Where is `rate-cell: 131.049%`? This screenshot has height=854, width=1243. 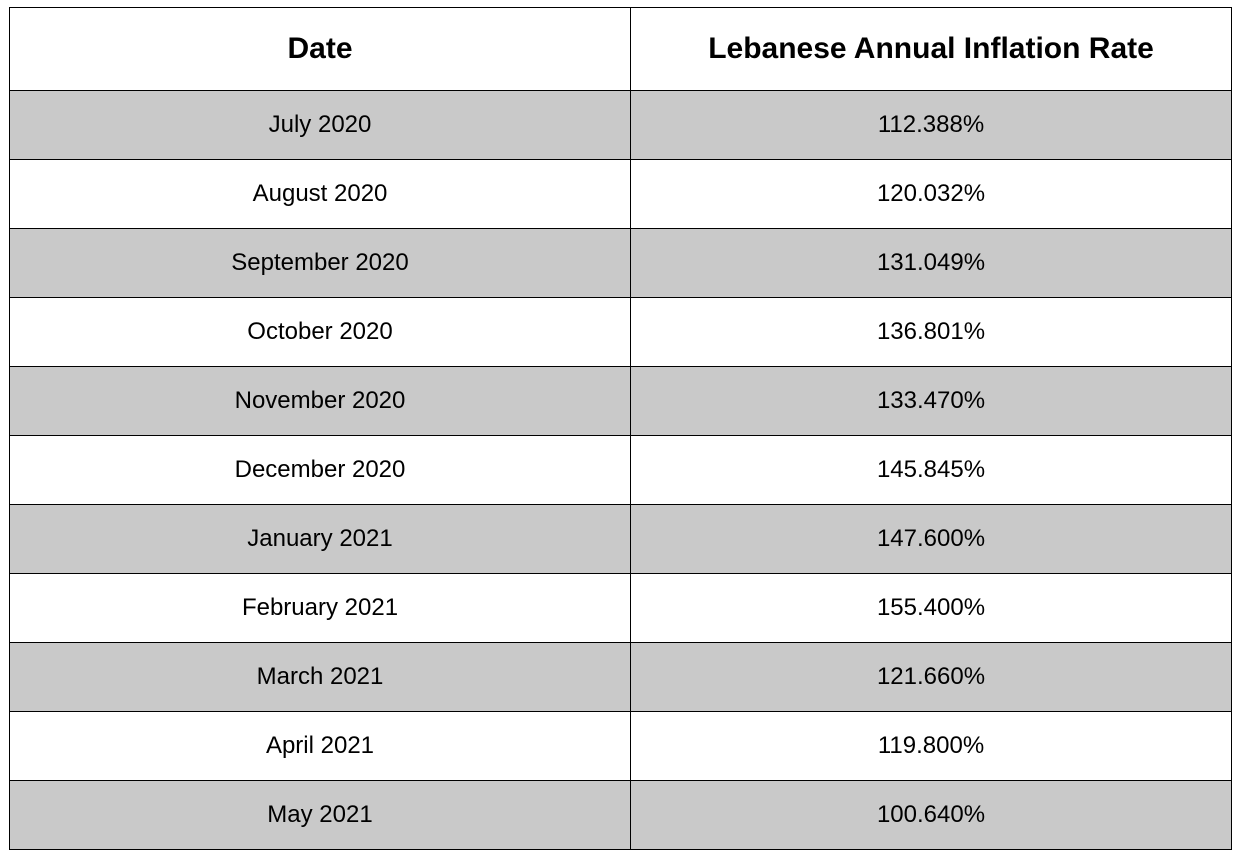 rate-cell: 131.049% is located at coordinates (931, 263).